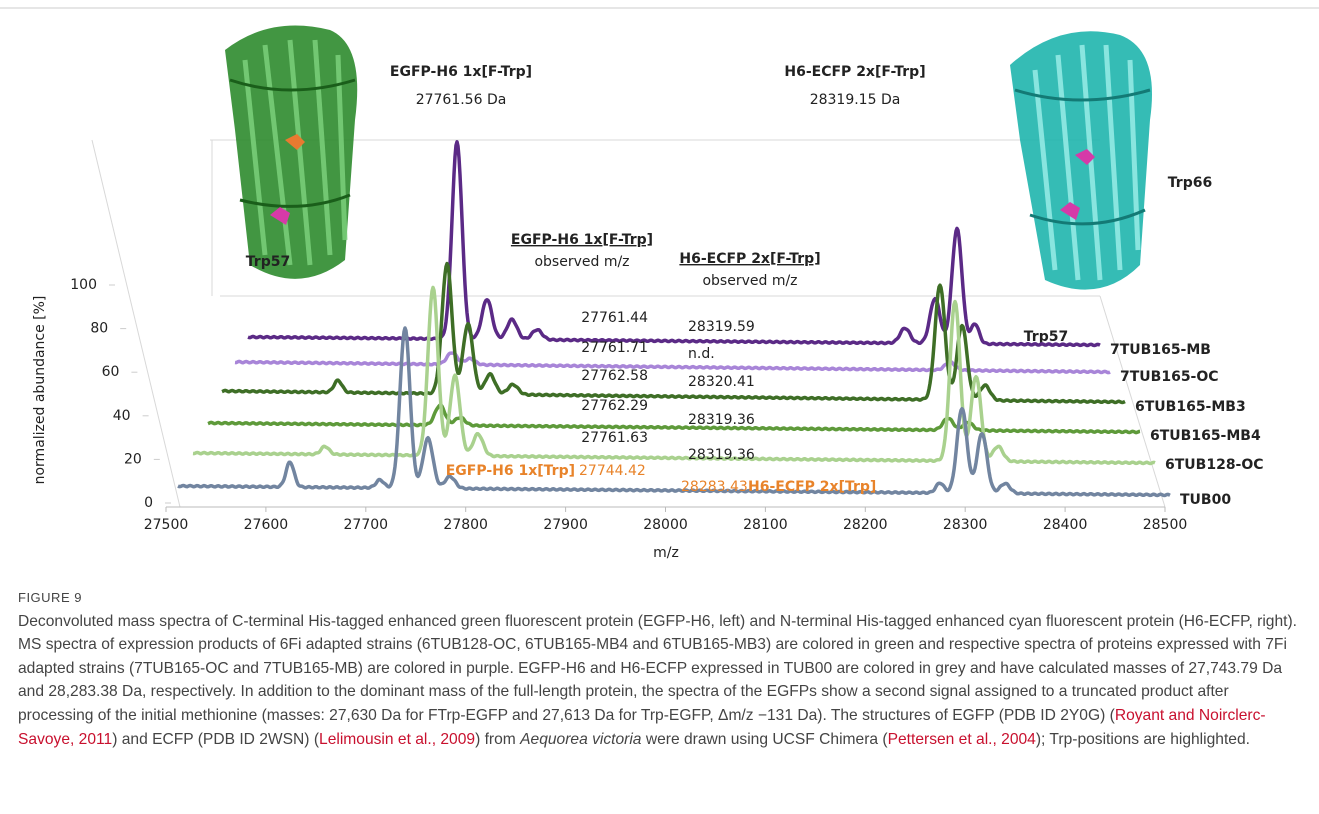 This screenshot has width=1319, height=814. What do you see at coordinates (581, 739) in the screenshot?
I see `caption-segment: Aequorea victoria` at bounding box center [581, 739].